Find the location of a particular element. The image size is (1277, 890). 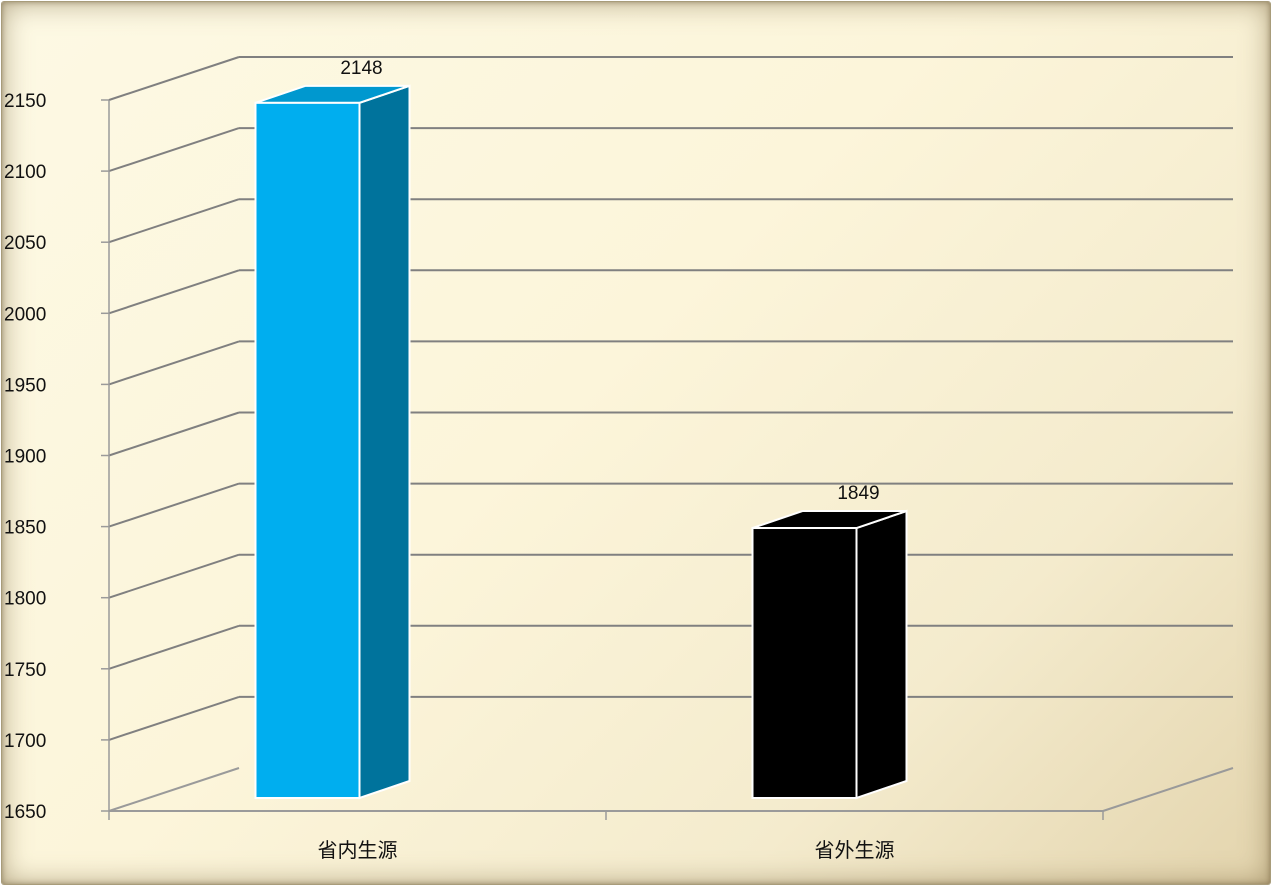

y-tick-label: 1700 is located at coordinates (25, 741).